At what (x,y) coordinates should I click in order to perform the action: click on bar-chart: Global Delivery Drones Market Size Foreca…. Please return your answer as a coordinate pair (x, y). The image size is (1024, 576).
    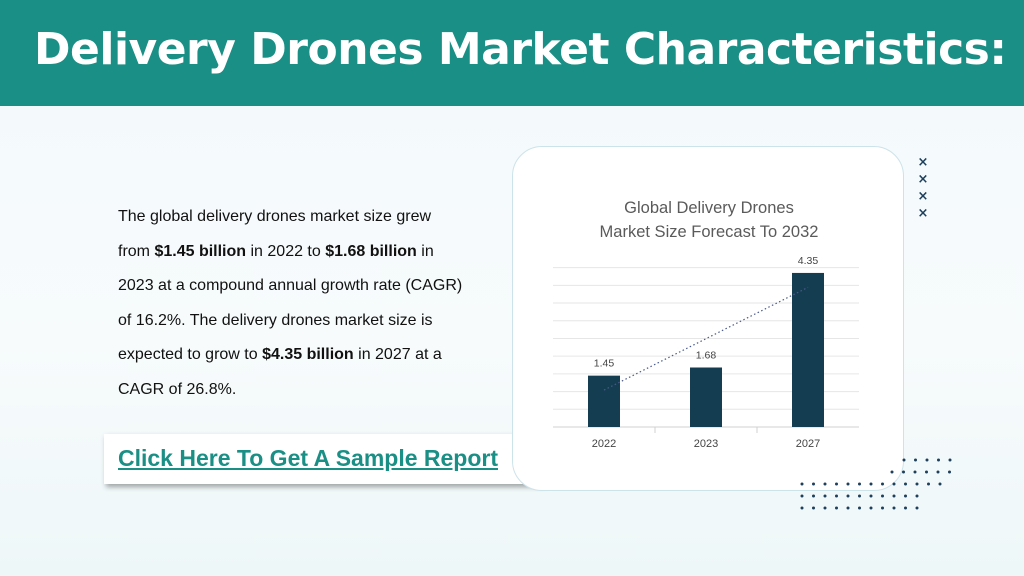
    Looking at the image, I should click on (706, 324).